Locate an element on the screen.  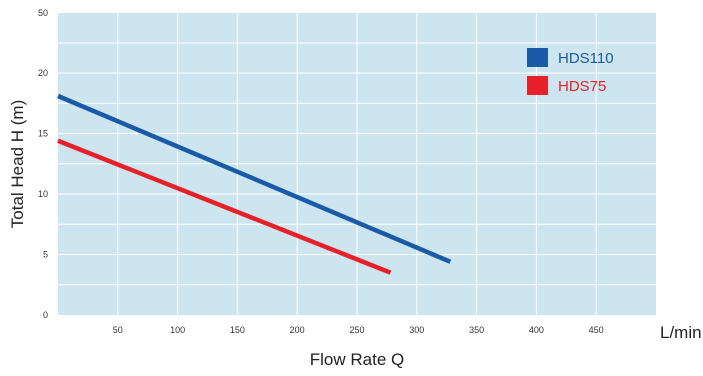
x-axis-ticks: 50 100 150 200 250 300 350 400 450 is located at coordinates (358, 330).